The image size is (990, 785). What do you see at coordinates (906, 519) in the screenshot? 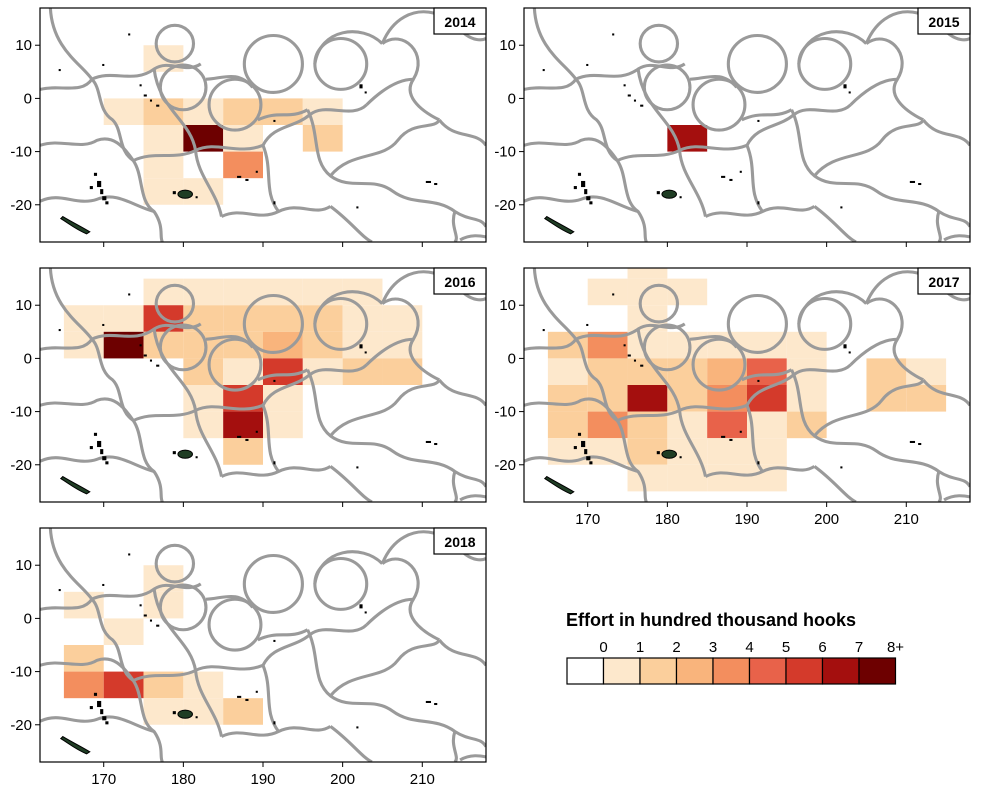
I see `x-tick-label: 210` at bounding box center [906, 519].